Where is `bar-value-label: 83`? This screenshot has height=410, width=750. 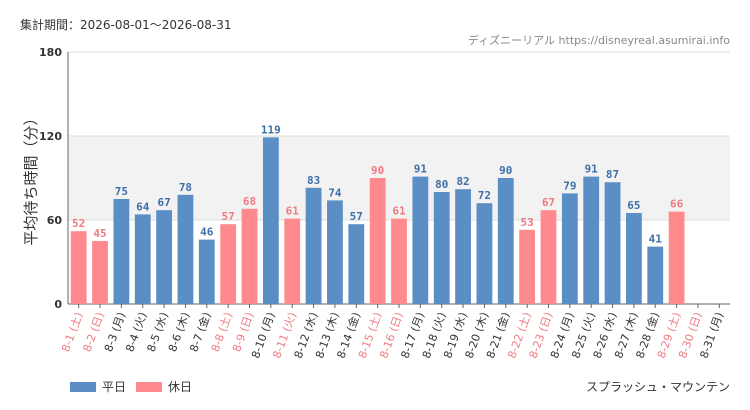 bar-value-label: 83 is located at coordinates (313, 180).